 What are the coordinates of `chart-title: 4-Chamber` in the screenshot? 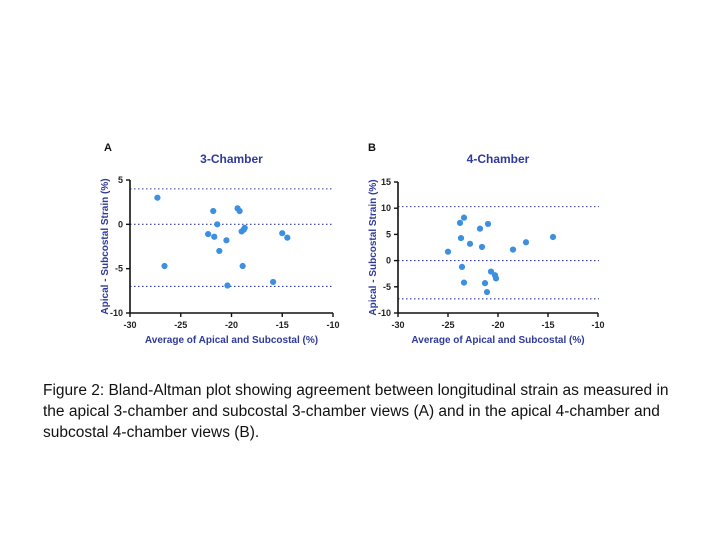 It's located at (498, 159).